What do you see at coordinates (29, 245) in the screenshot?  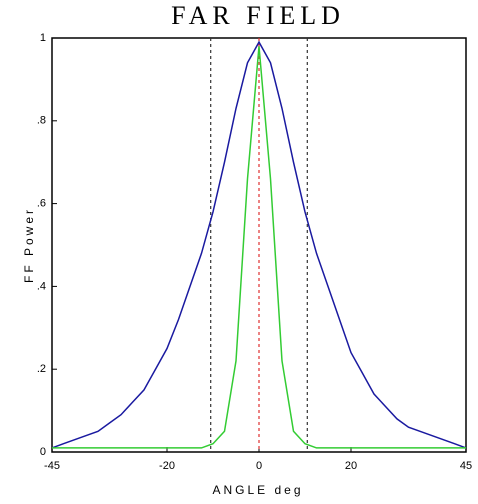 I see `y-axis-label: FF Power` at bounding box center [29, 245].